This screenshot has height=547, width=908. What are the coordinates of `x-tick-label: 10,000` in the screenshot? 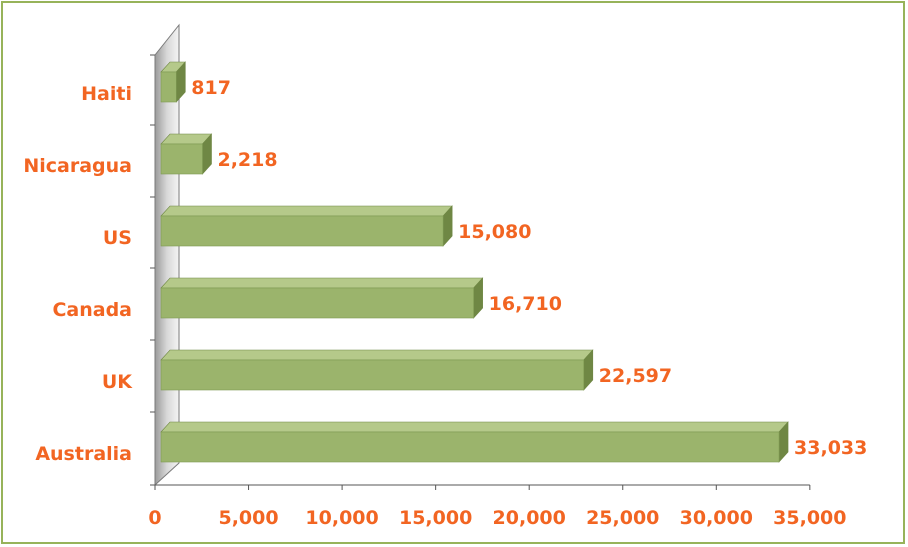 It's located at (341, 518).